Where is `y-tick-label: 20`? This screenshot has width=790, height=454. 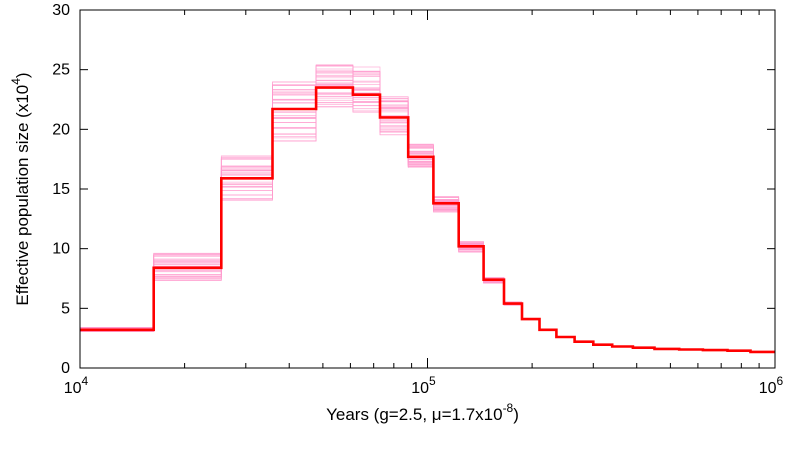
y-tick-label: 20 is located at coordinates (61, 129).